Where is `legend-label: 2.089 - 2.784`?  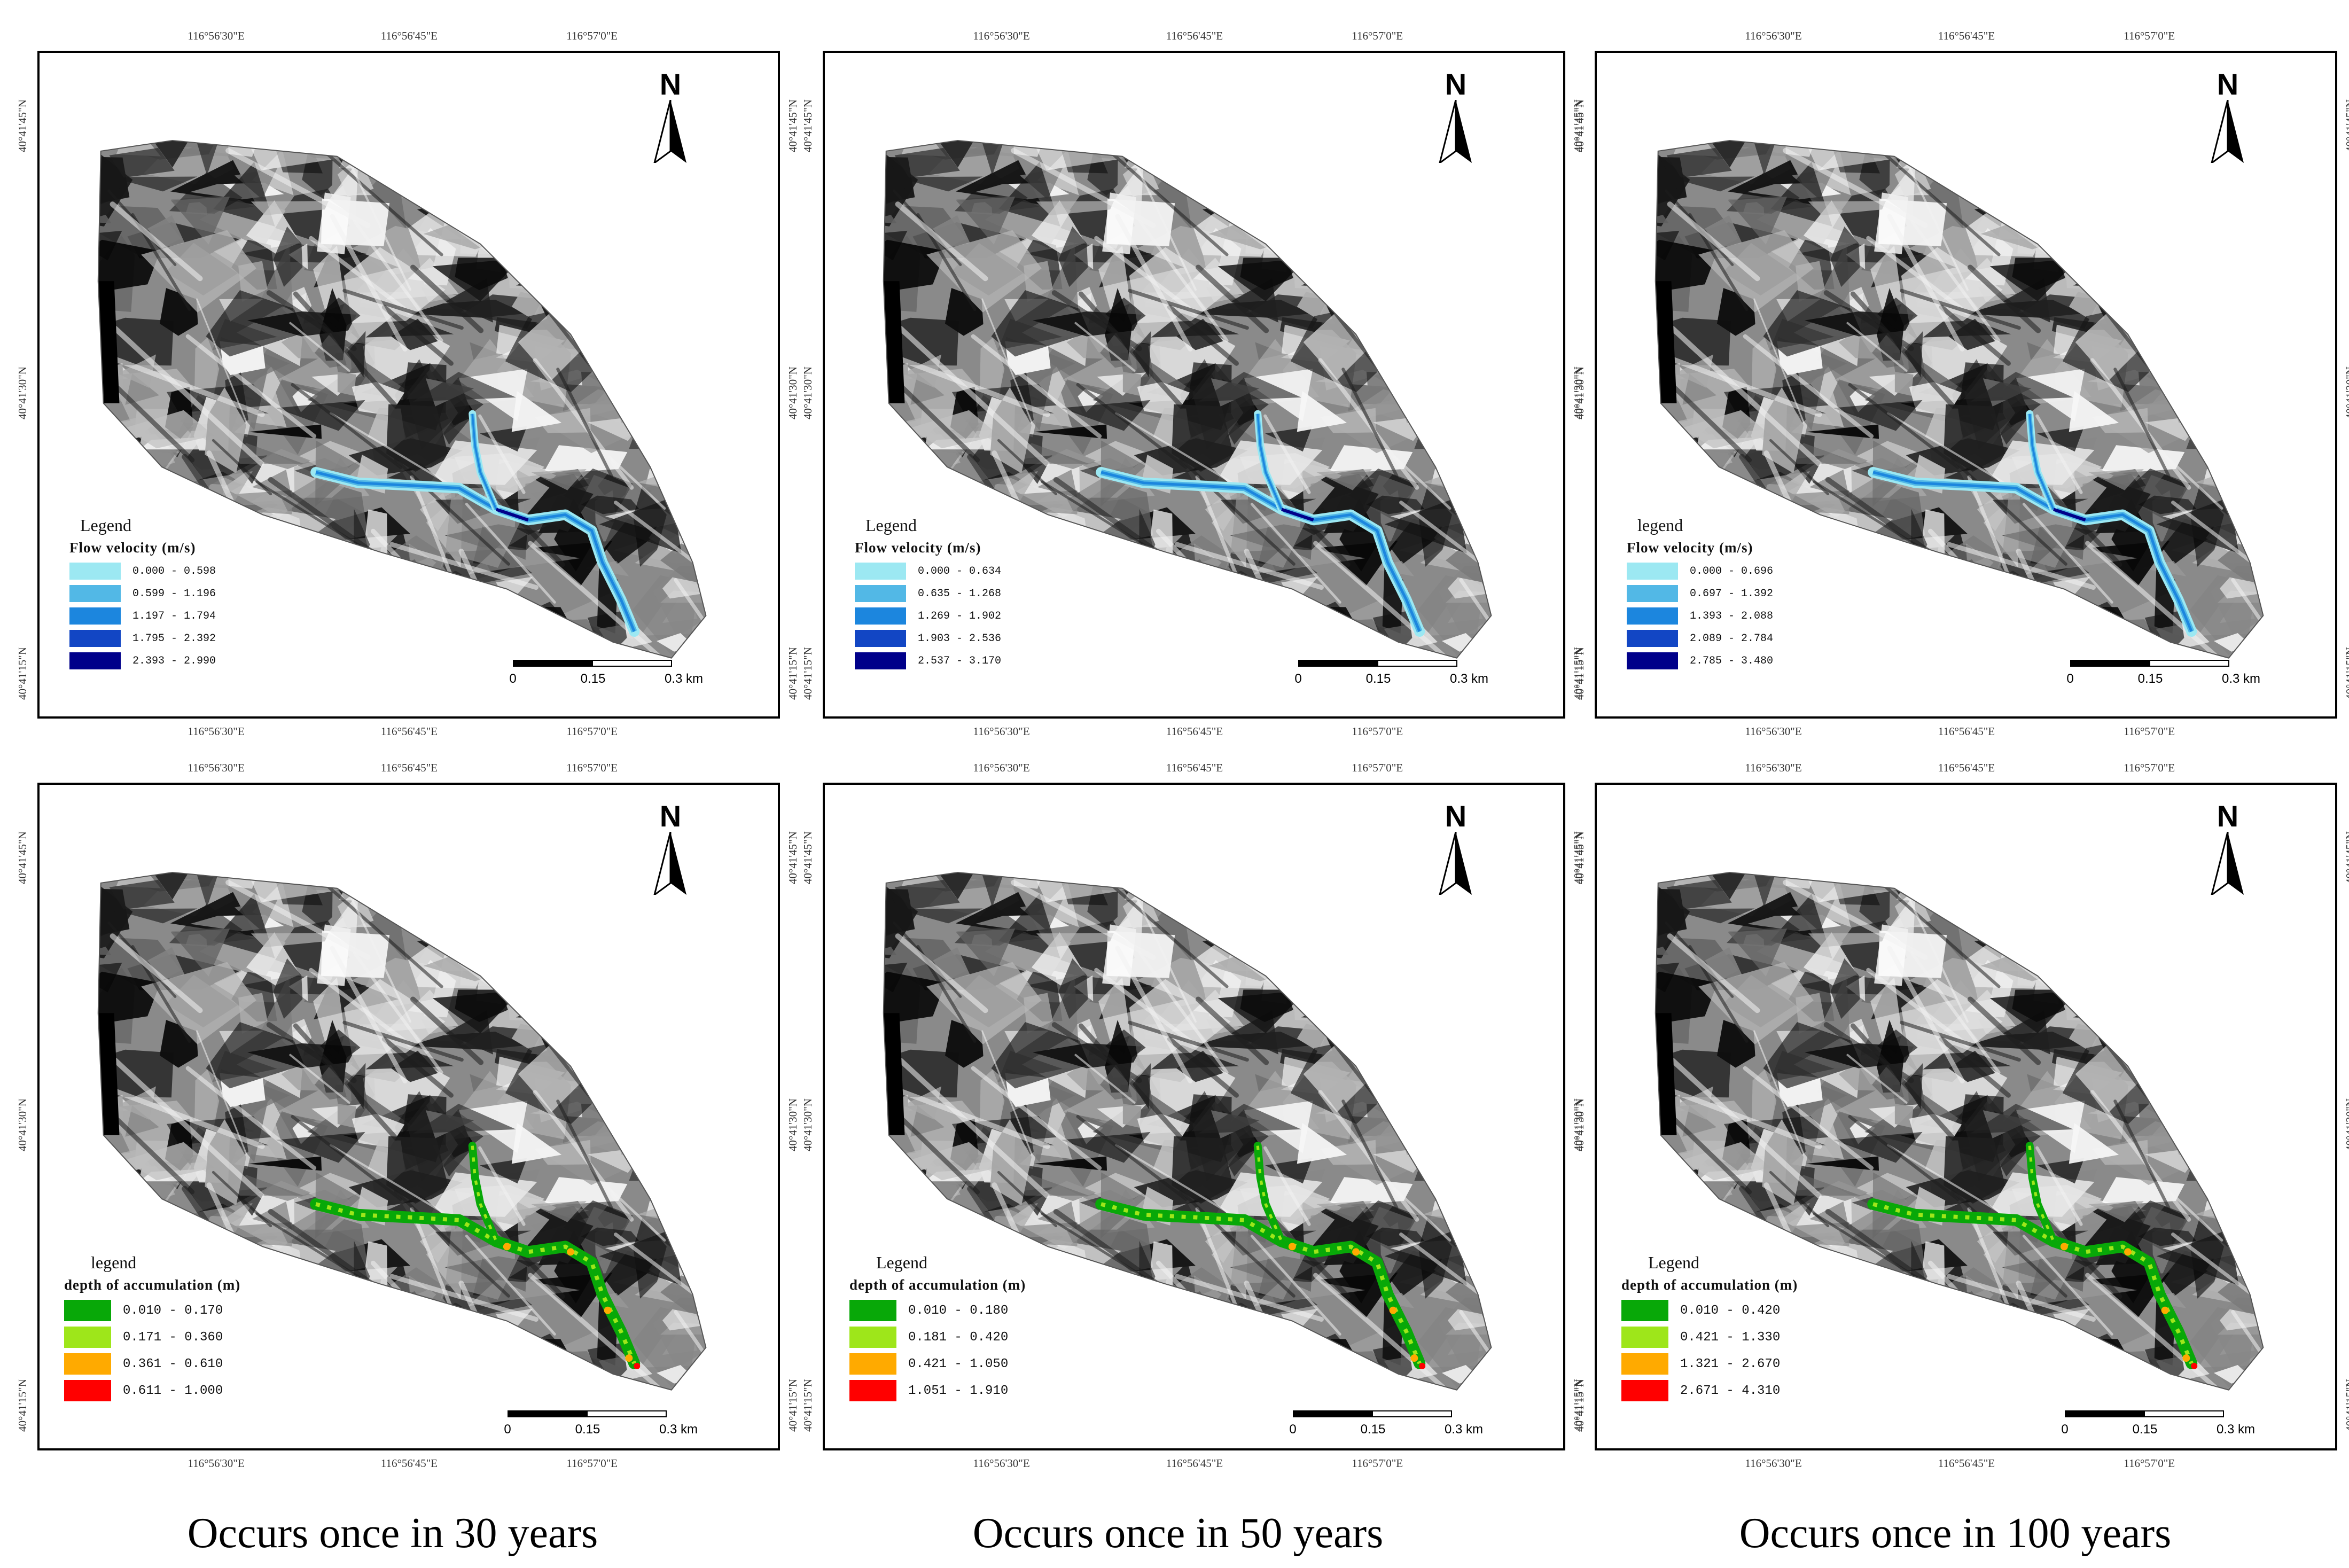 legend-label: 2.089 - 2.784 is located at coordinates (1732, 638).